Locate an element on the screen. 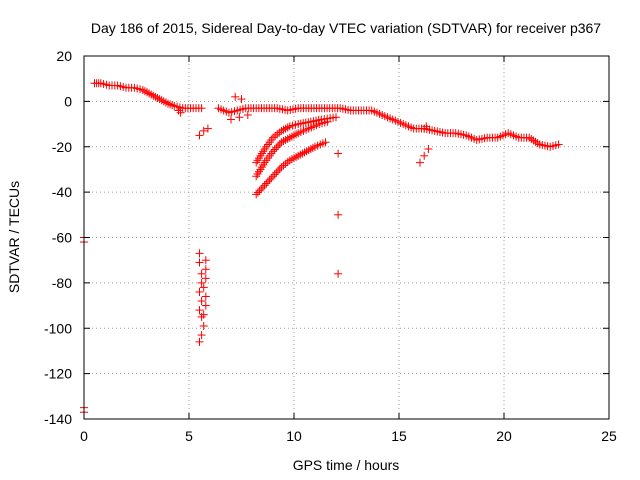 The width and height of the screenshot is (640, 480). x-tick-label: 15 is located at coordinates (399, 436).